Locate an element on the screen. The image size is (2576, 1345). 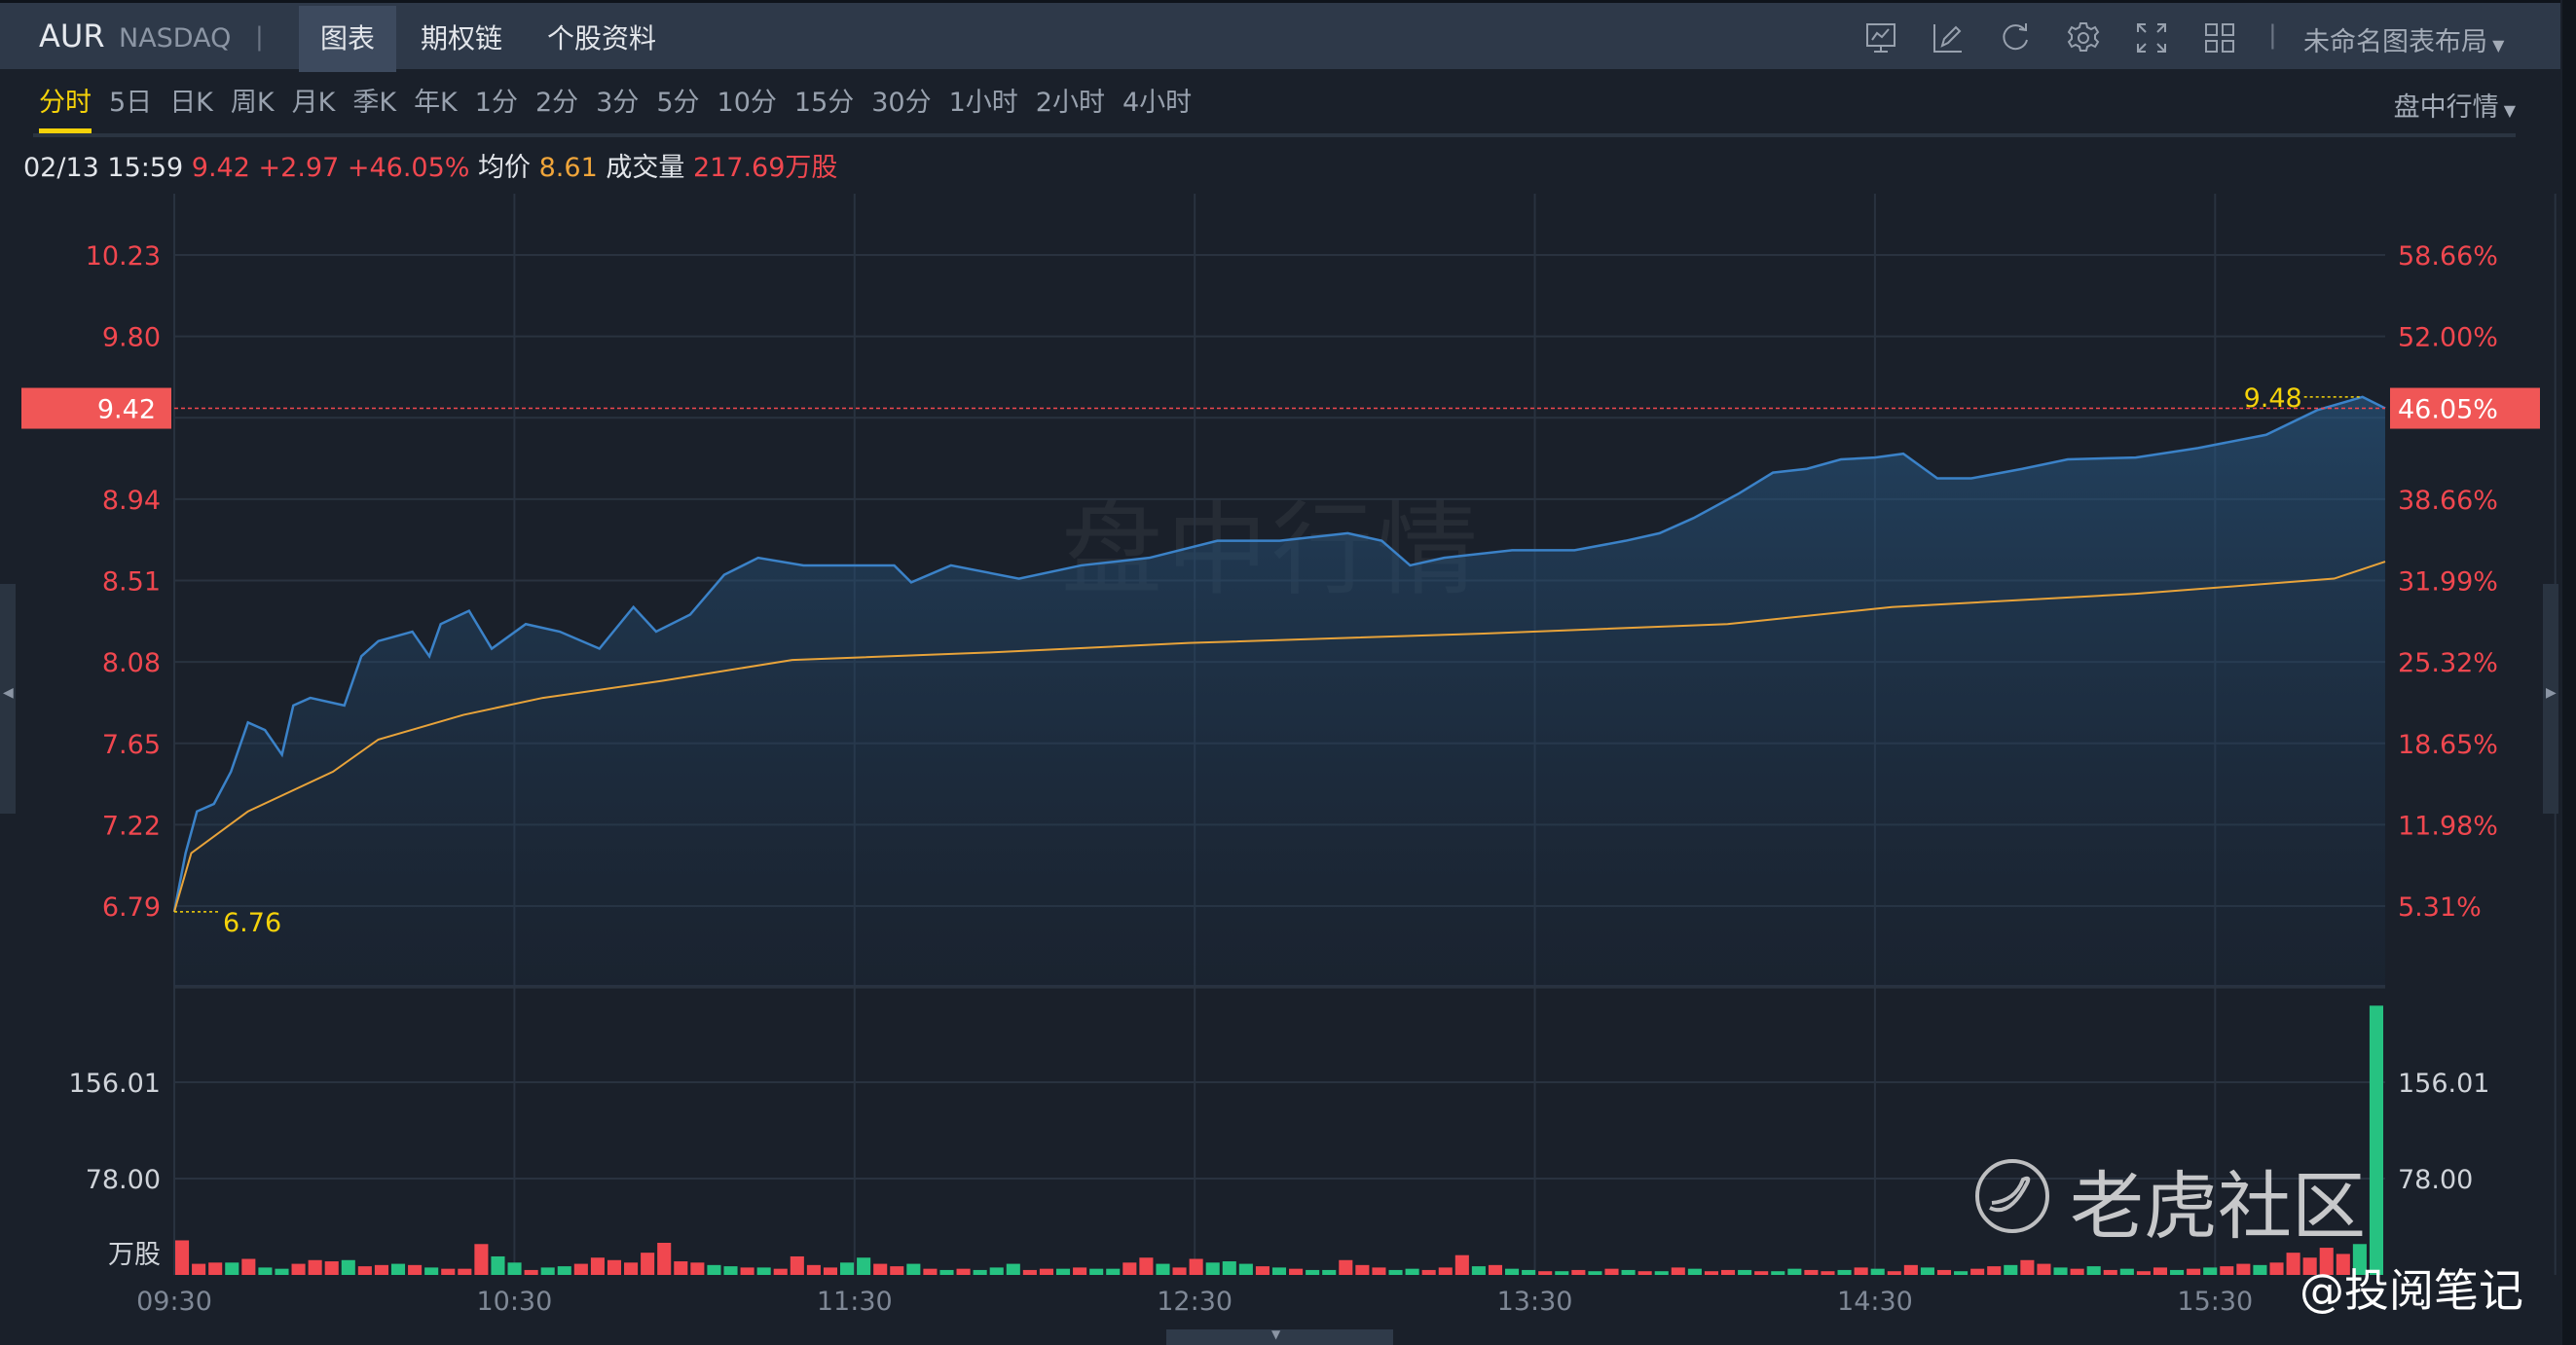
price-tick-label: 9.80 is located at coordinates (131, 338).